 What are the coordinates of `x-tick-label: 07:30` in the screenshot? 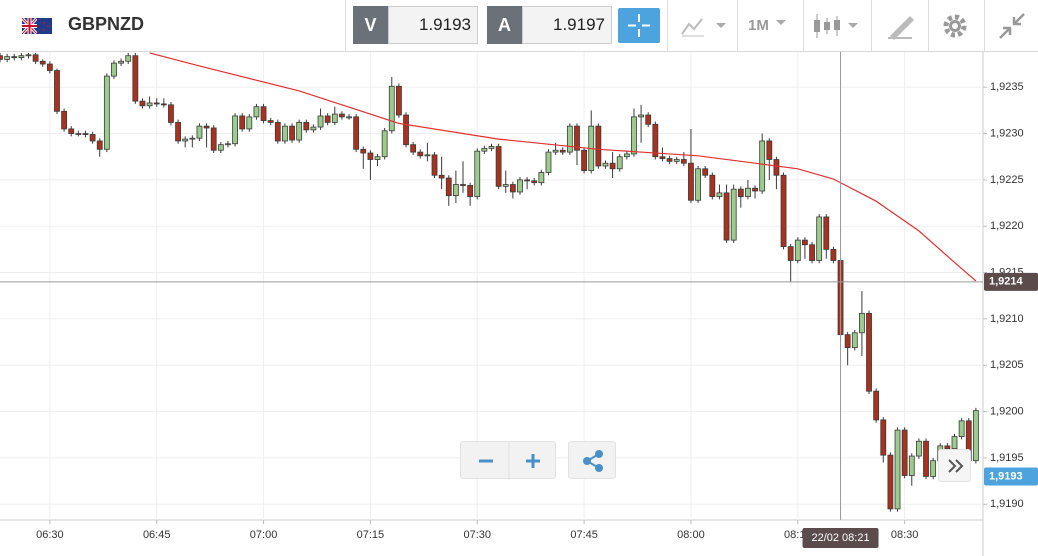 It's located at (477, 535).